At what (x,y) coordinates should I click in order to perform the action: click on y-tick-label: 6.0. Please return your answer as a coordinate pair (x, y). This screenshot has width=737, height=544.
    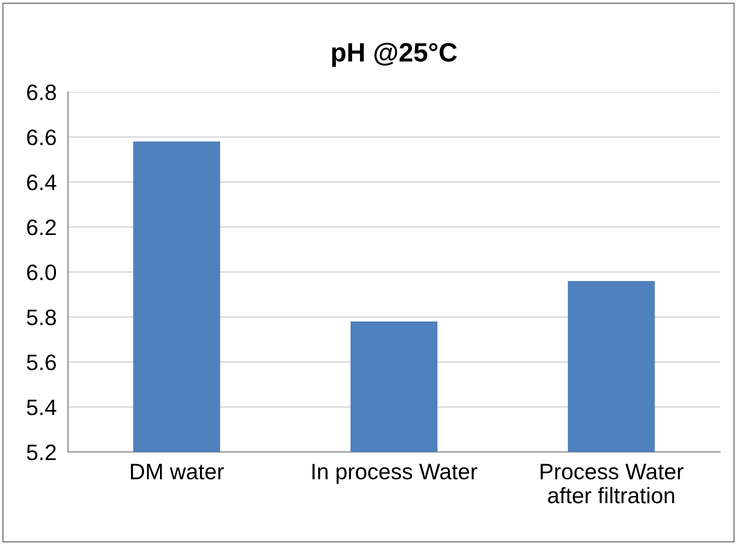
    Looking at the image, I should click on (41, 272).